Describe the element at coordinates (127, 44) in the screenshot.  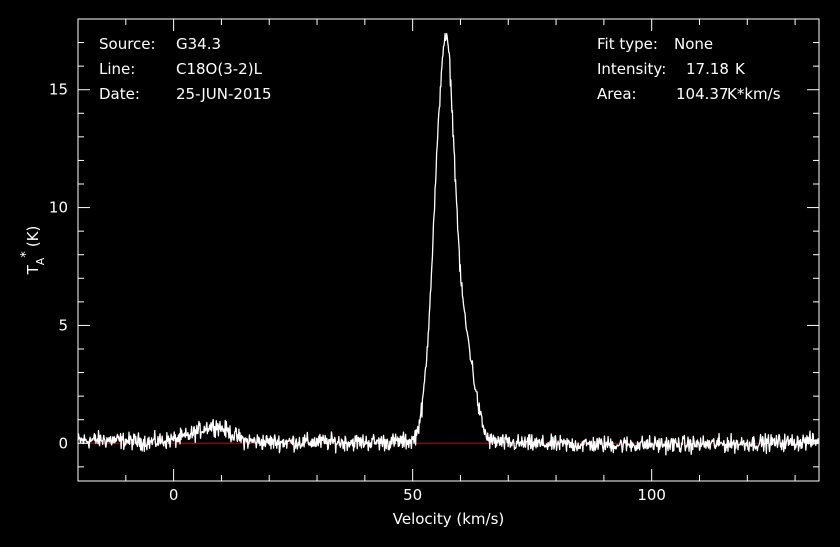
I see `source-label: Source:` at that location.